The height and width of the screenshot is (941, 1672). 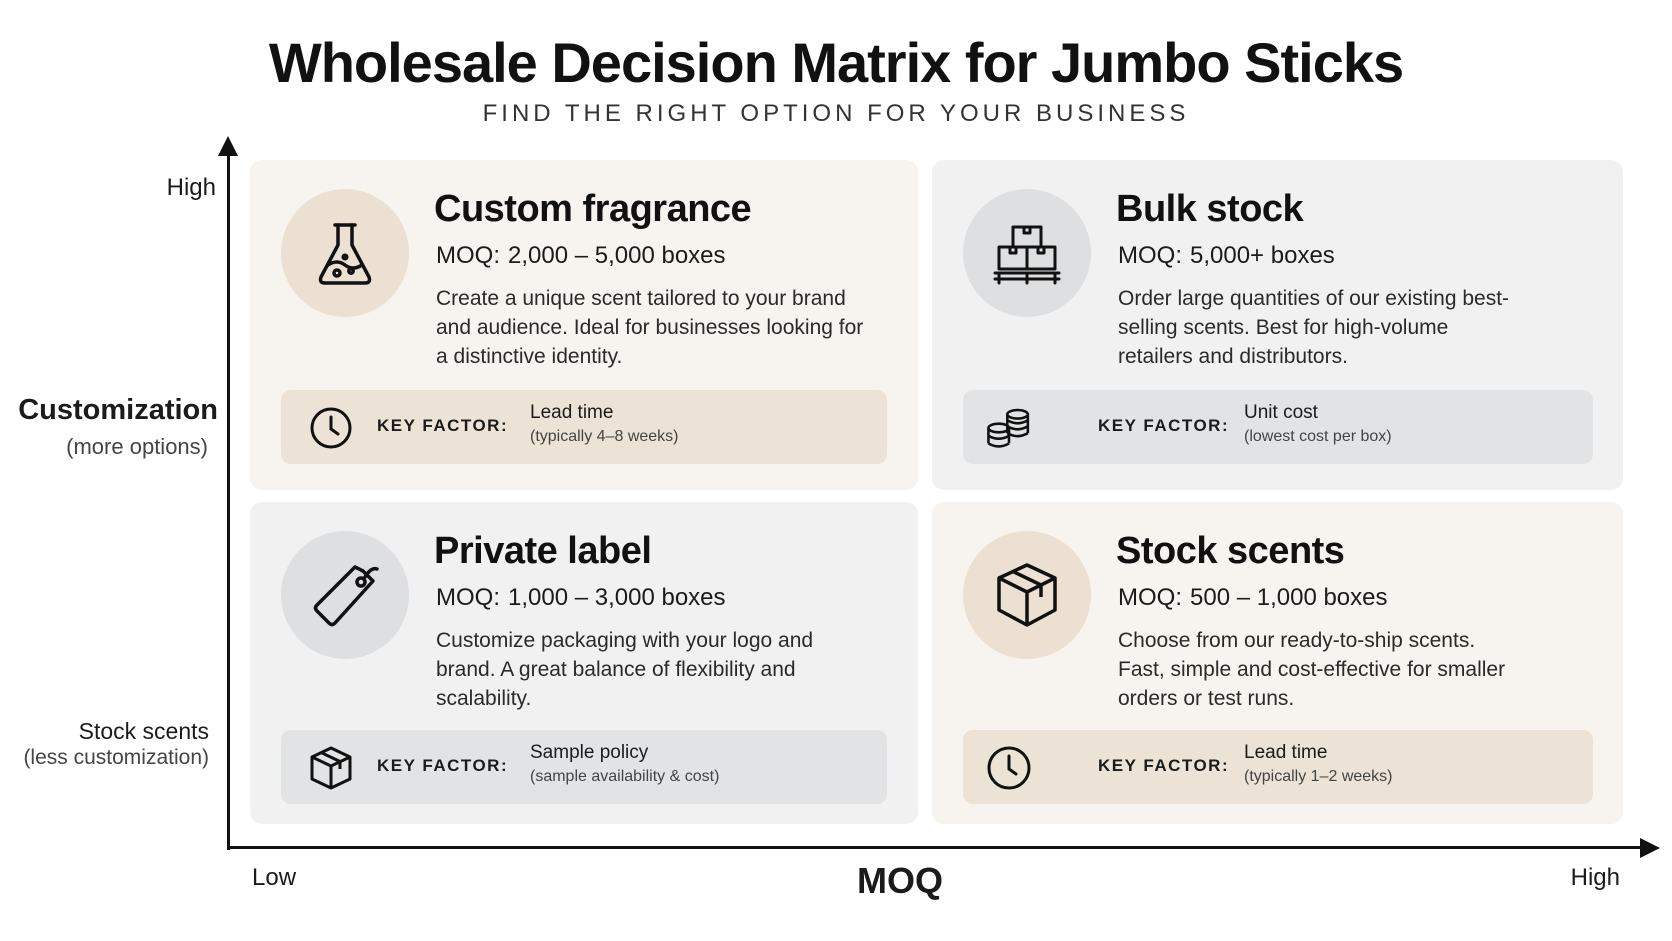 I want to click on y-axis-high-label: High, so click(x=191, y=187).